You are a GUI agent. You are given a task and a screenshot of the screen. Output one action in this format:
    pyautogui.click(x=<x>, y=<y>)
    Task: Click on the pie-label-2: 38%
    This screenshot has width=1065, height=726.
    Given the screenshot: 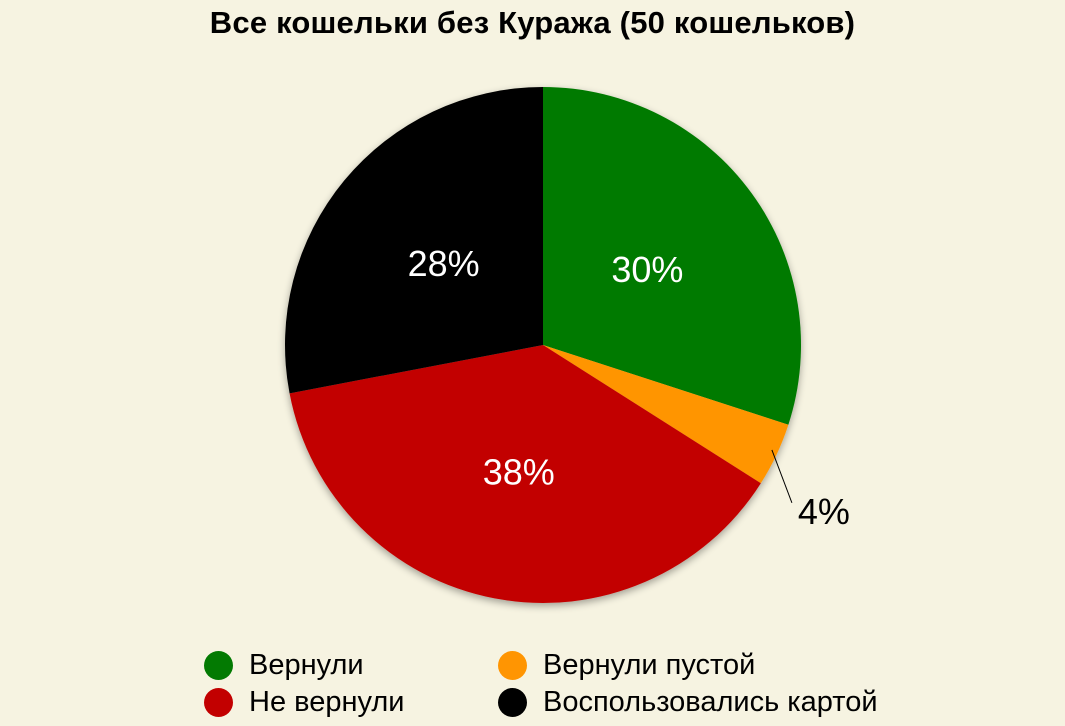 What is the action you would take?
    pyautogui.click(x=519, y=472)
    